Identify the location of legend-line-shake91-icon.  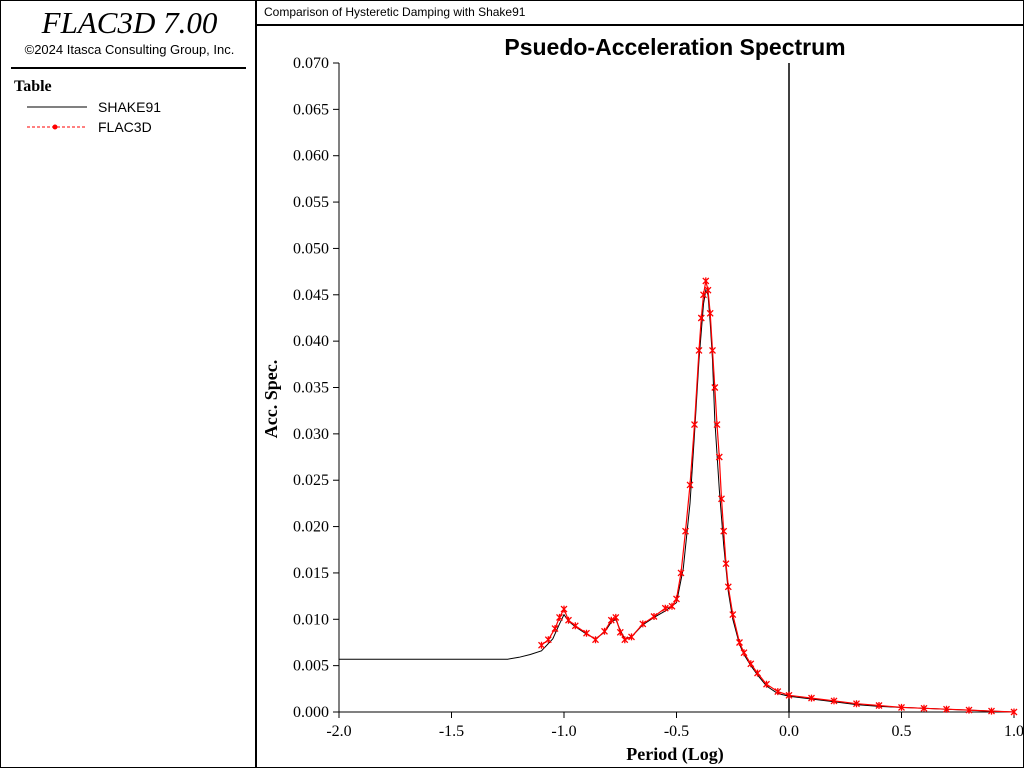
(57, 107).